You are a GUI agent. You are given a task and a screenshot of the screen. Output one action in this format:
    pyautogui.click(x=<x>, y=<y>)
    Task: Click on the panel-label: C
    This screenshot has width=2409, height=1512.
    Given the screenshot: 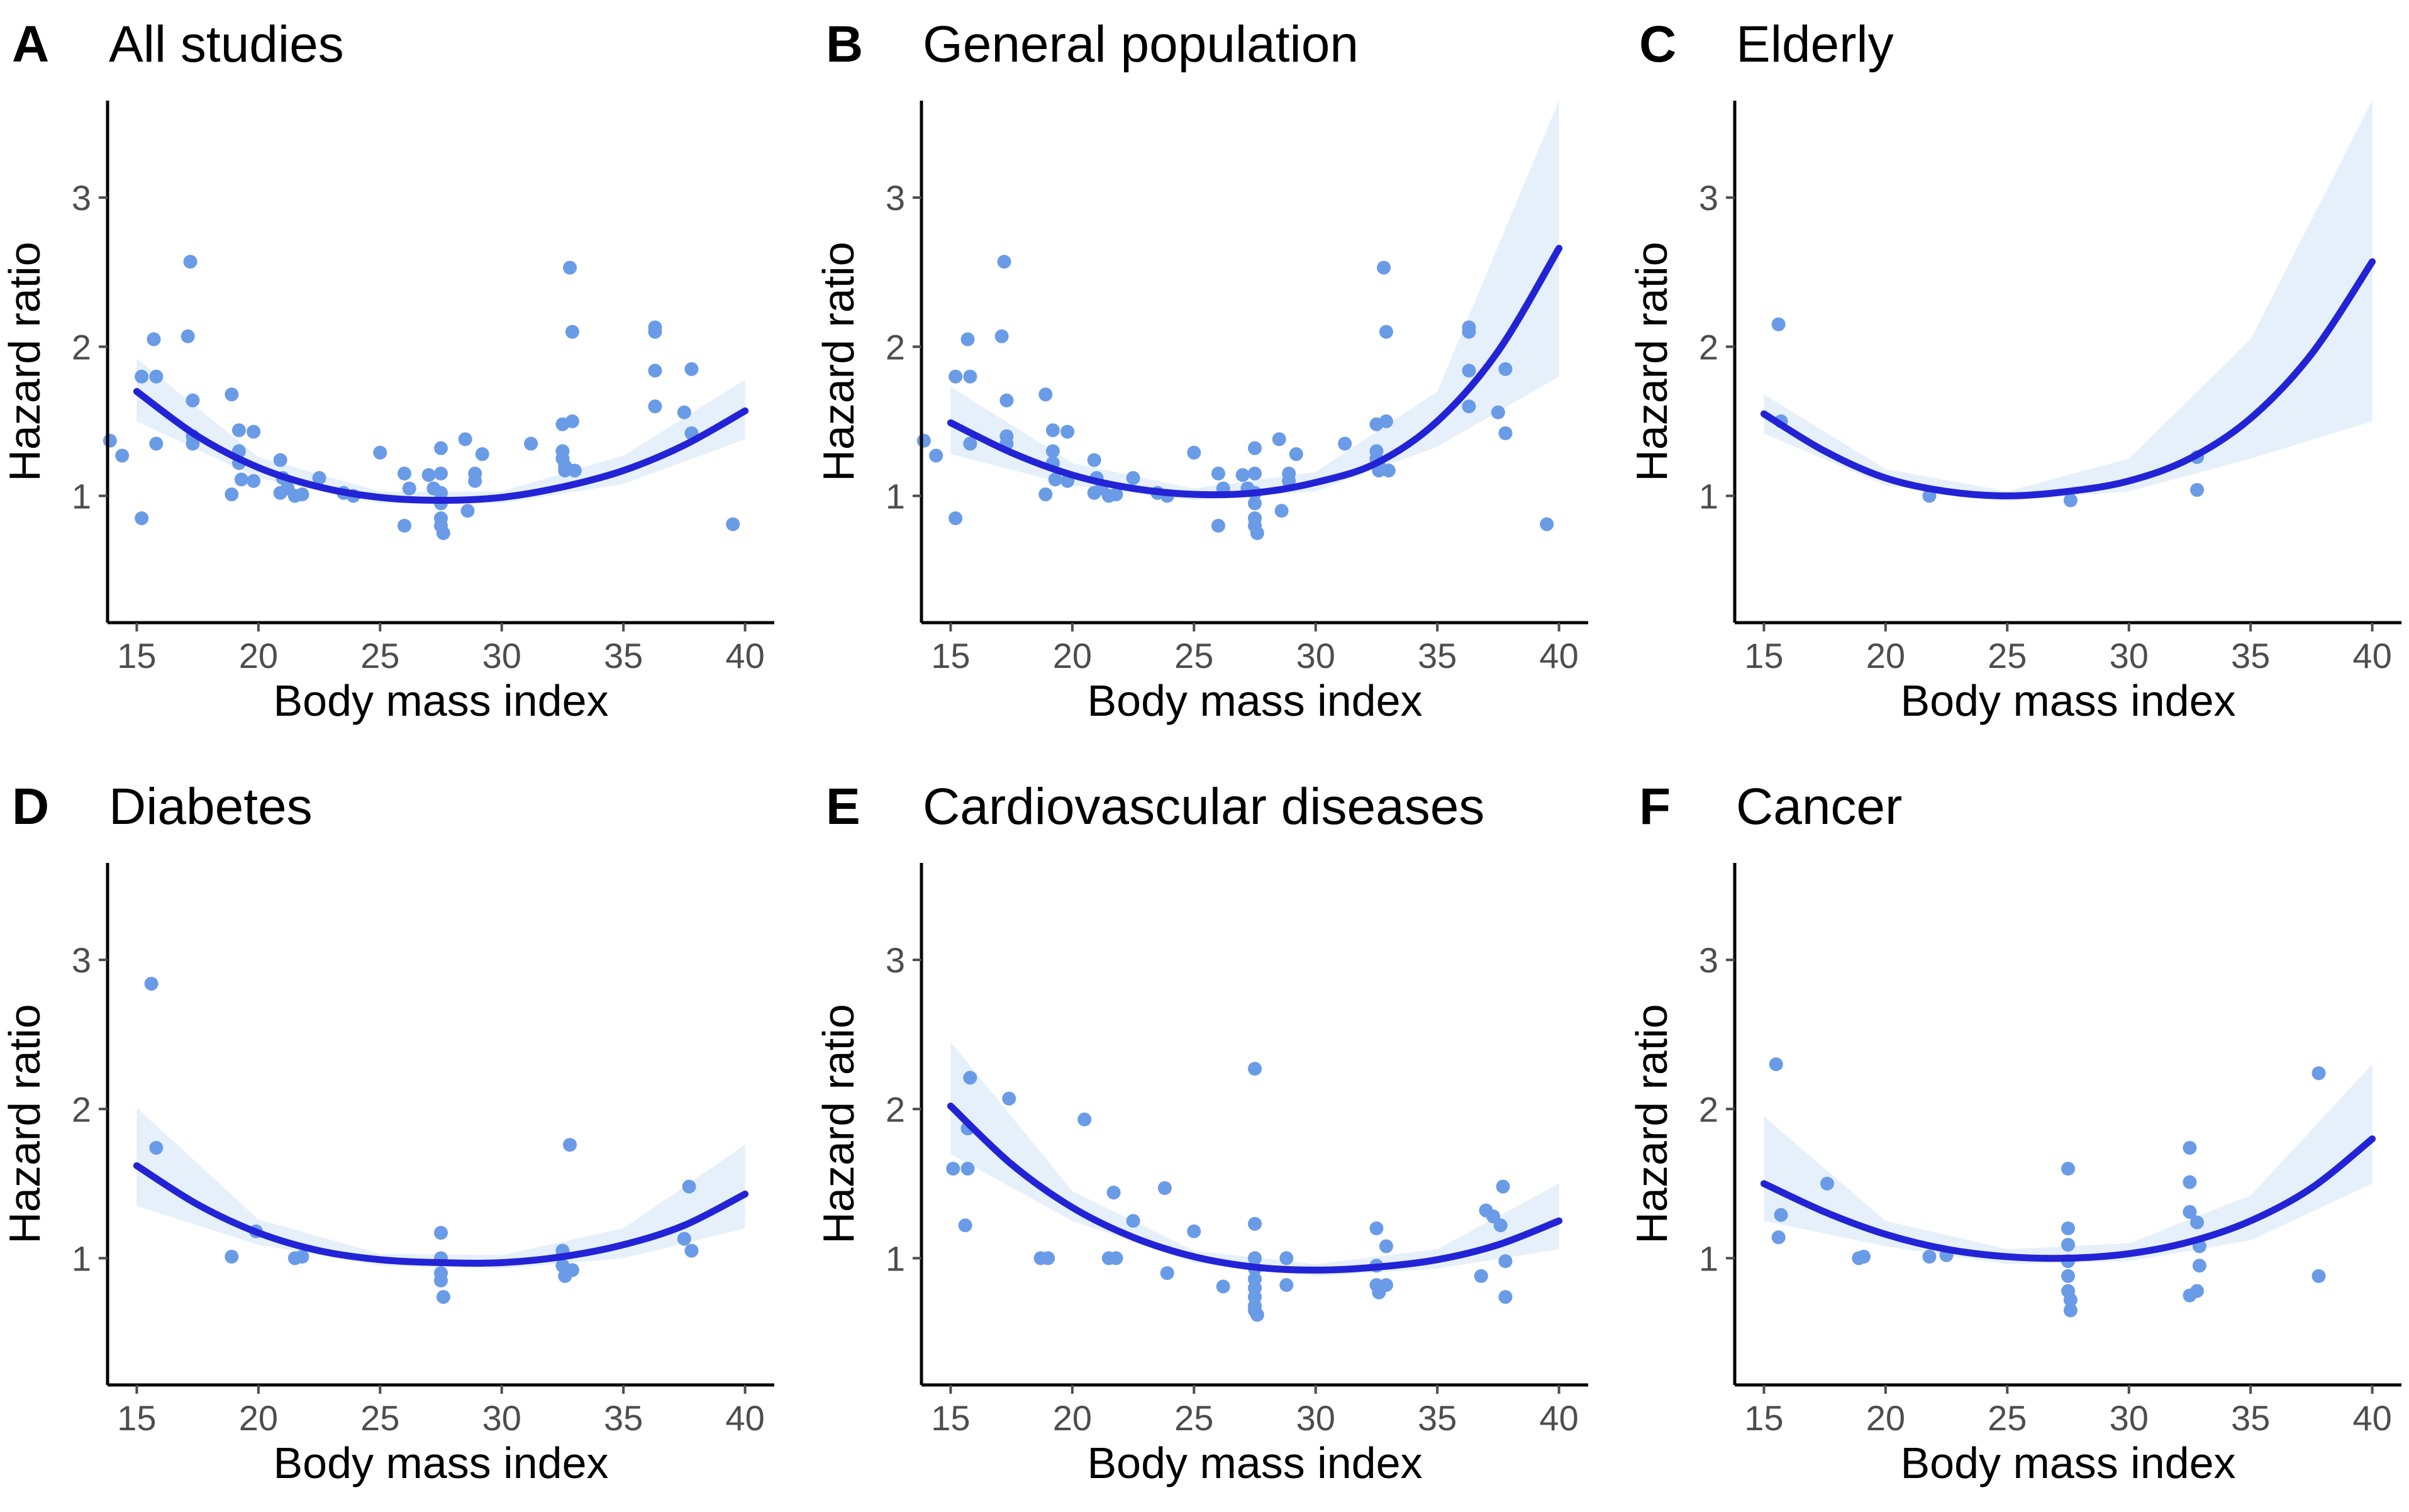 What is the action you would take?
    pyautogui.click(x=1658, y=44)
    